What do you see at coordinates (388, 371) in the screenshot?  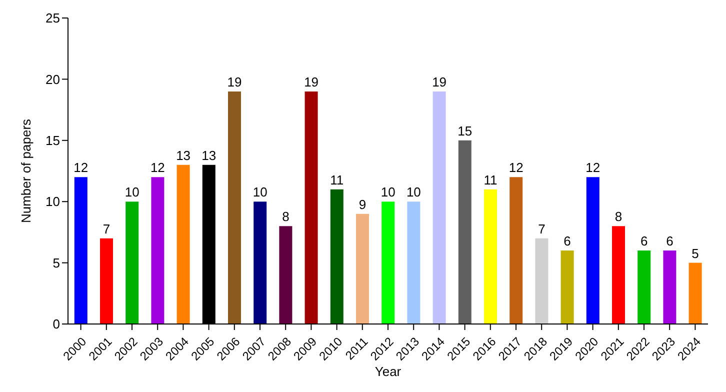 I see `x-axis-title: Year` at bounding box center [388, 371].